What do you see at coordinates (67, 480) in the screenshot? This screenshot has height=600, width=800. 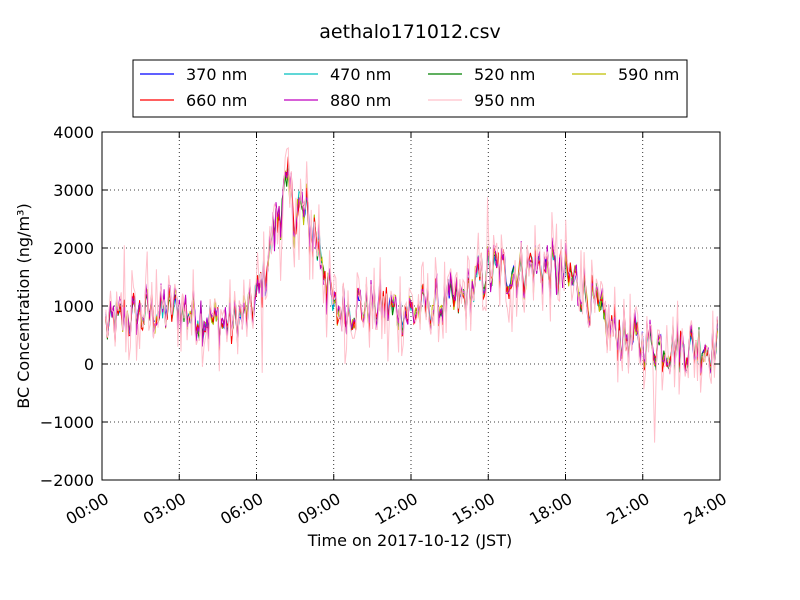 I see `y-tick-label: −2000` at bounding box center [67, 480].